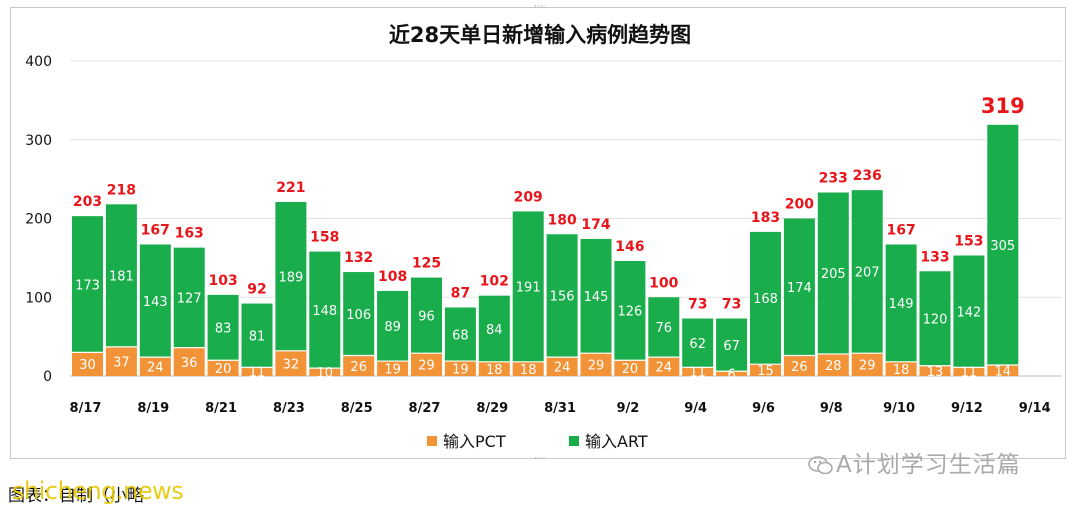 The image size is (1080, 507). What do you see at coordinates (155, 230) in the screenshot?
I see `data-label-total: 167` at bounding box center [155, 230].